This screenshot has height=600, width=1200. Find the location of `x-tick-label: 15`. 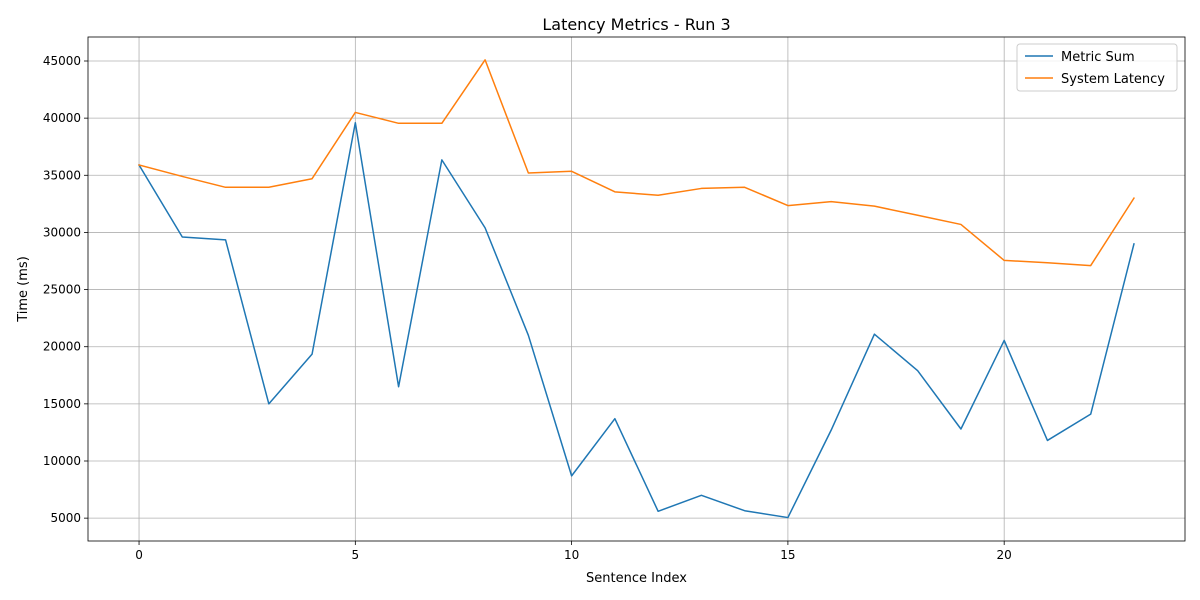

x-tick-label: 15 is located at coordinates (787, 555).